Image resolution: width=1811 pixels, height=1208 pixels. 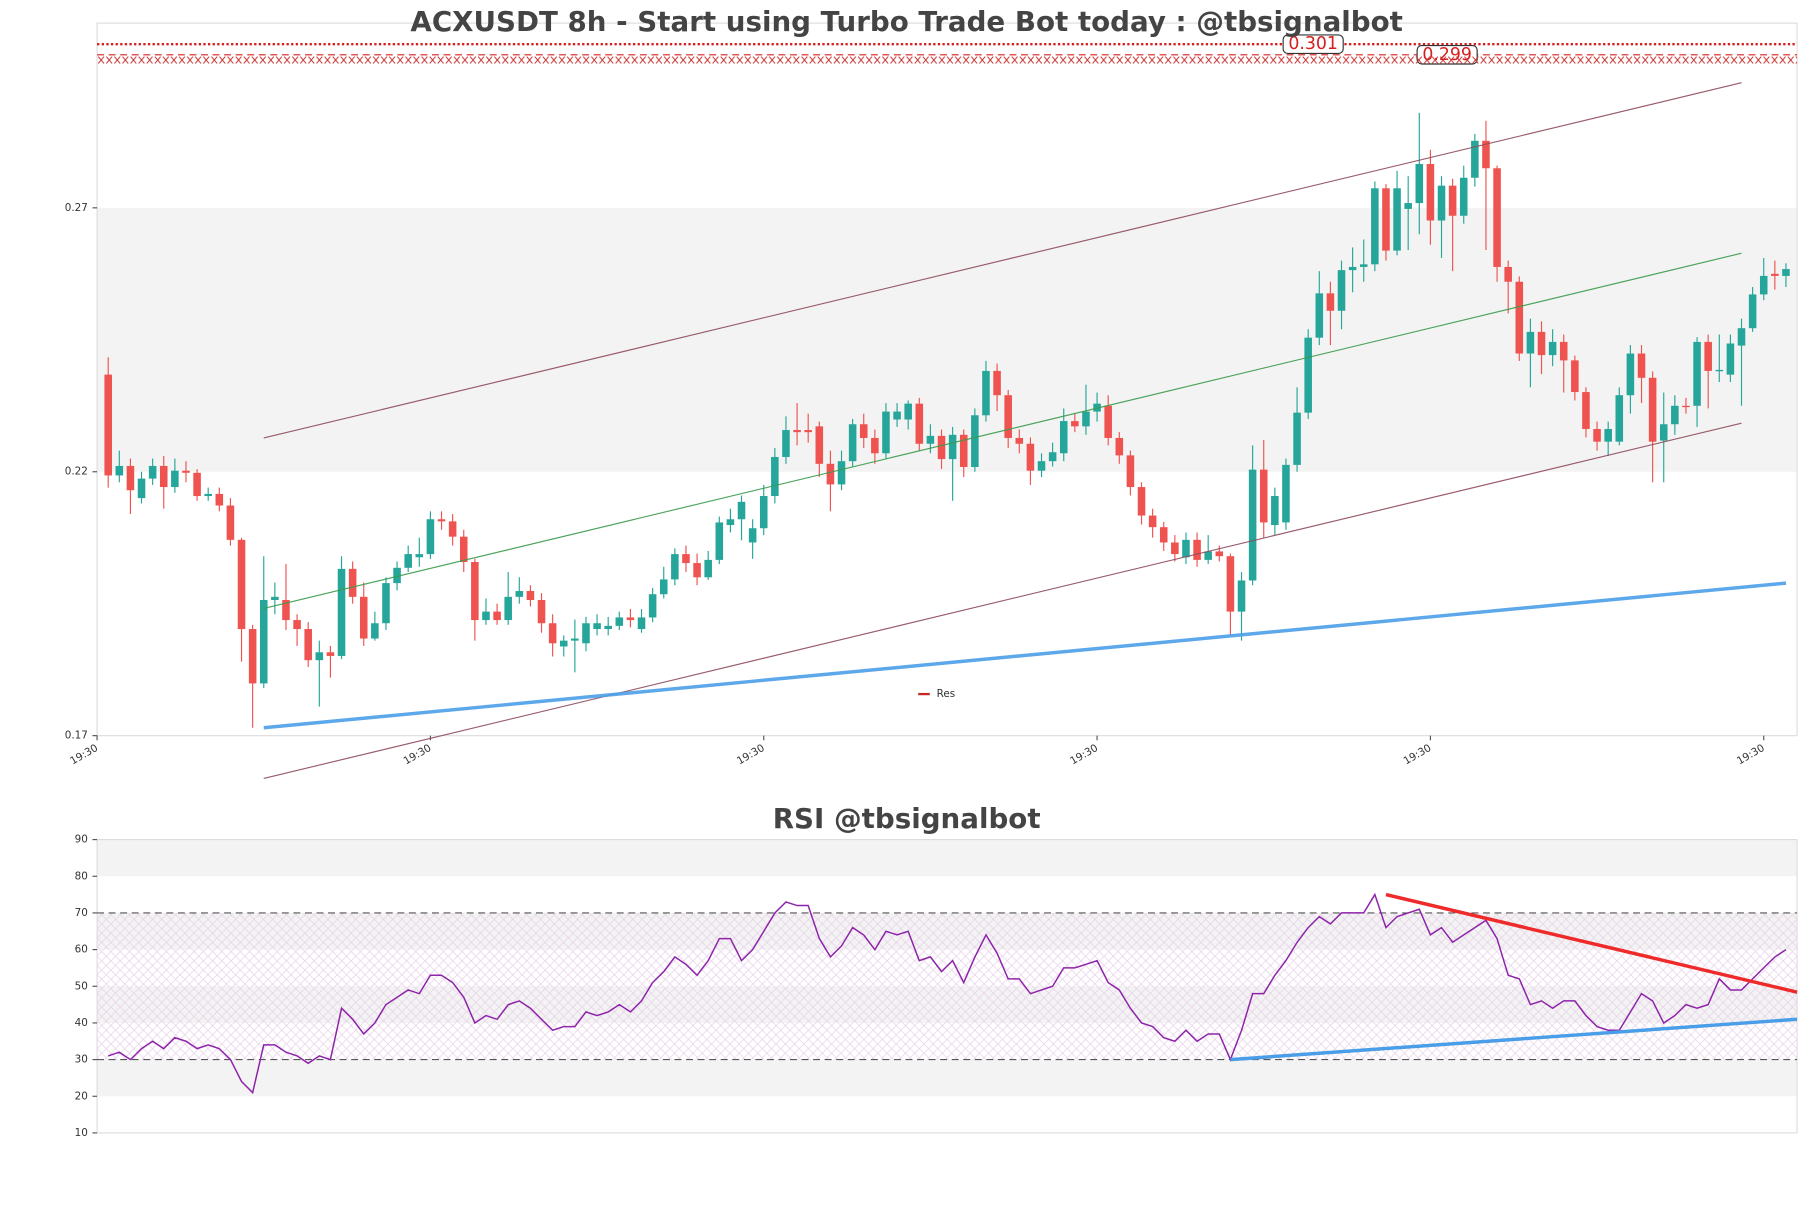 What do you see at coordinates (907, 818) in the screenshot?
I see `rsi-title: RSI @tbsignalbot` at bounding box center [907, 818].